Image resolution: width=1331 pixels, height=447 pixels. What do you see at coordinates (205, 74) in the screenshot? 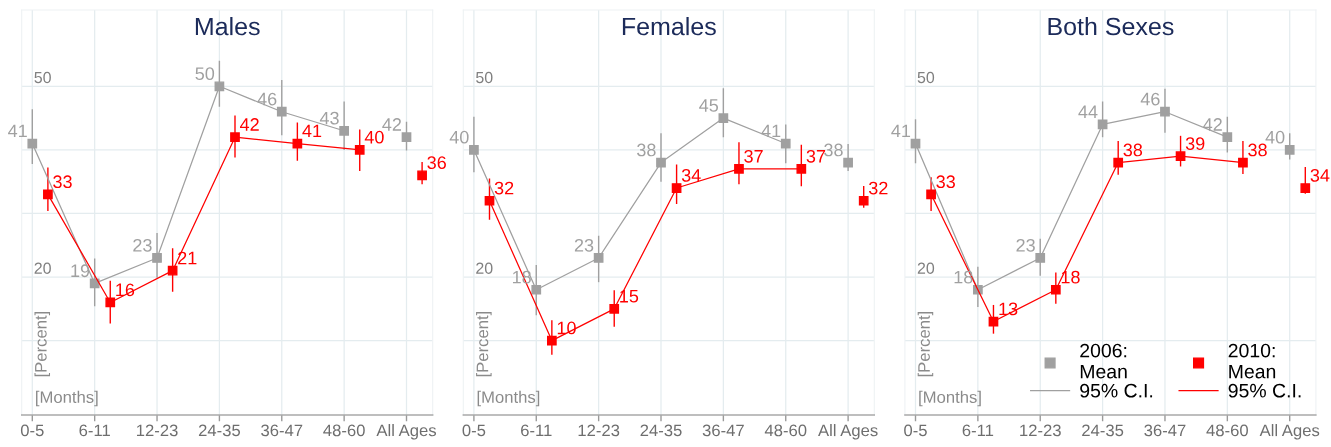
I see `data-label: 50` at bounding box center [205, 74].